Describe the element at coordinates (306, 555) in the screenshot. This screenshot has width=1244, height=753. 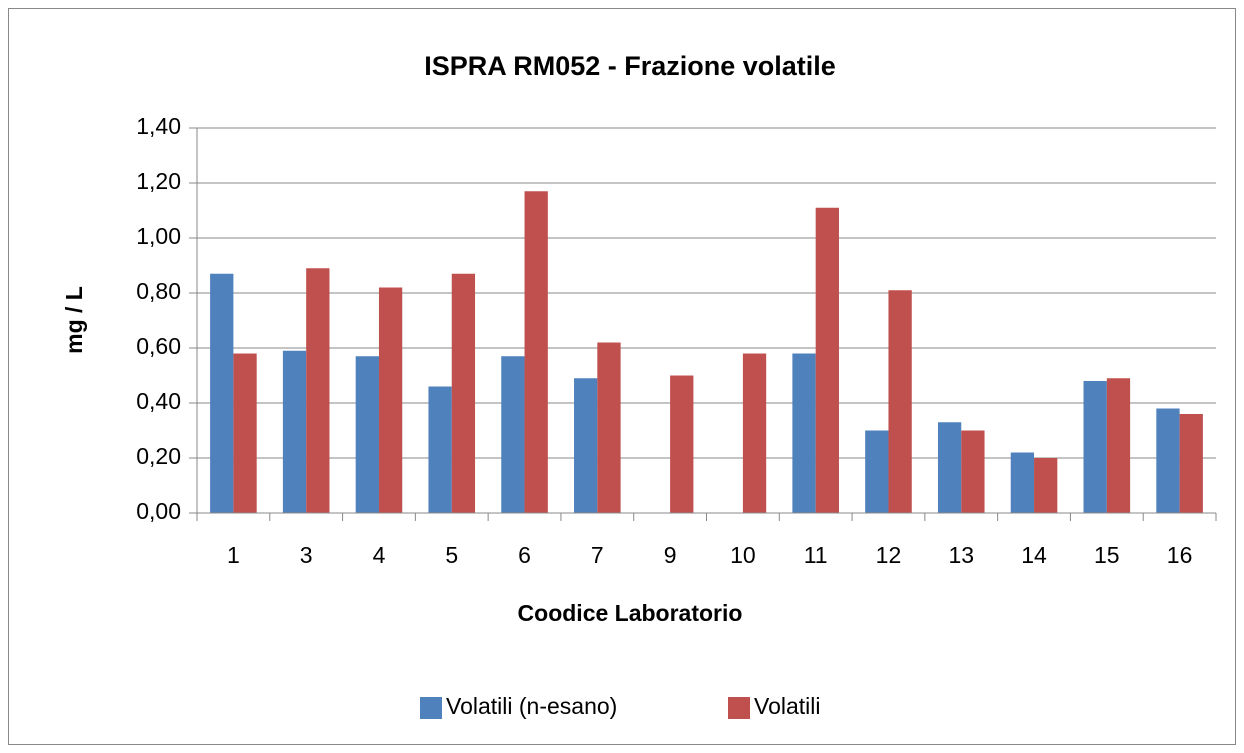
I see `x-tick-label: 3` at that location.